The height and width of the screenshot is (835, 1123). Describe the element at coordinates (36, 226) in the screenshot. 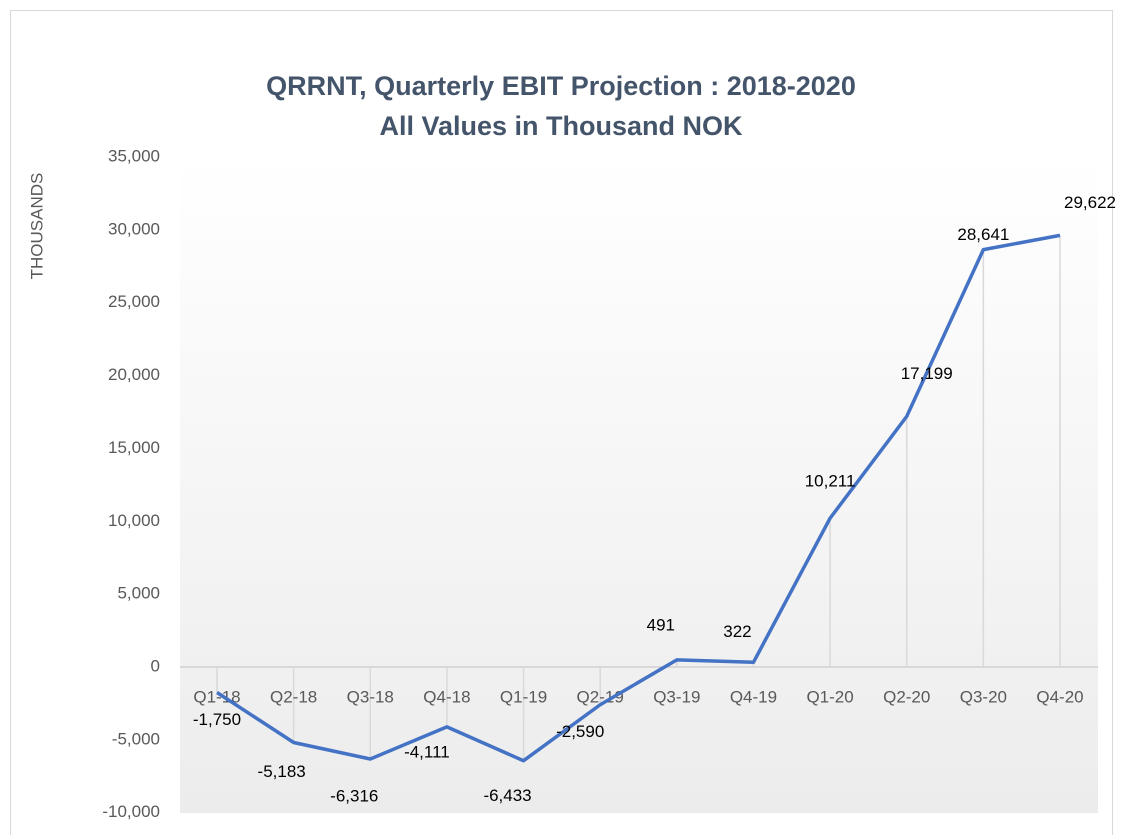

I see `y-axis-label: THOUSANDS` at that location.